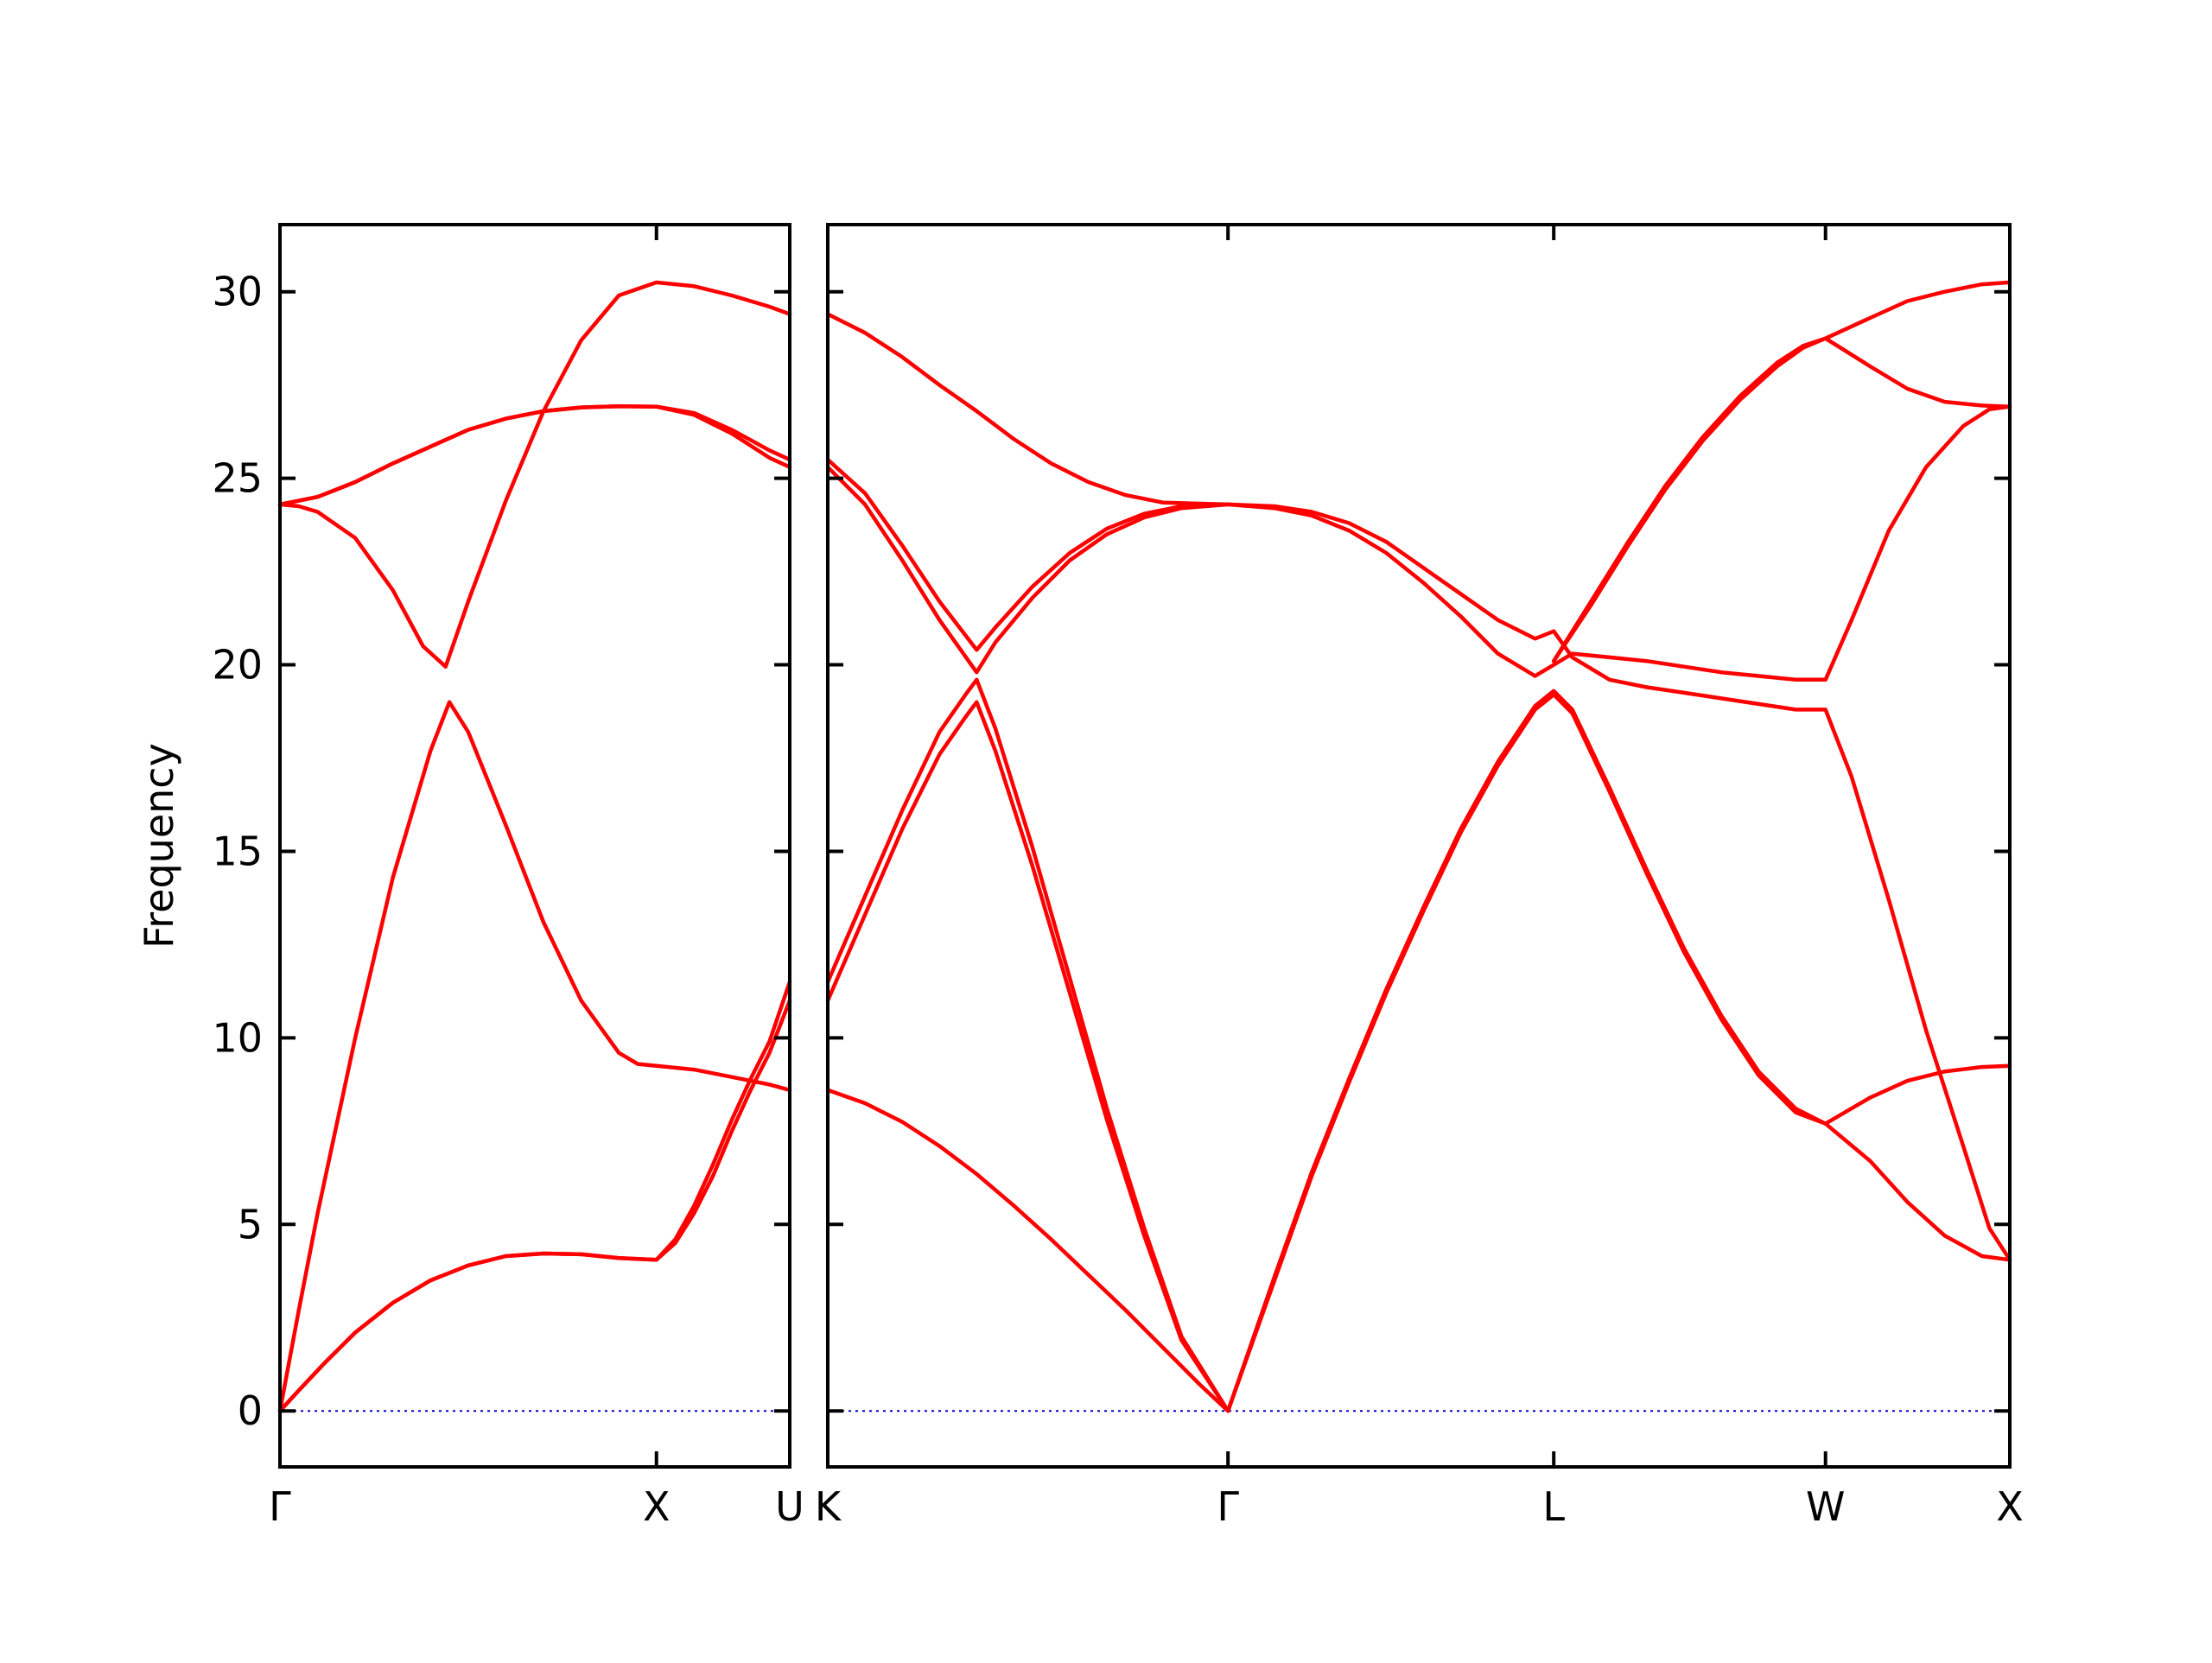  What do you see at coordinates (1553, 1507) in the screenshot?
I see `x-tick-label: L` at bounding box center [1553, 1507].